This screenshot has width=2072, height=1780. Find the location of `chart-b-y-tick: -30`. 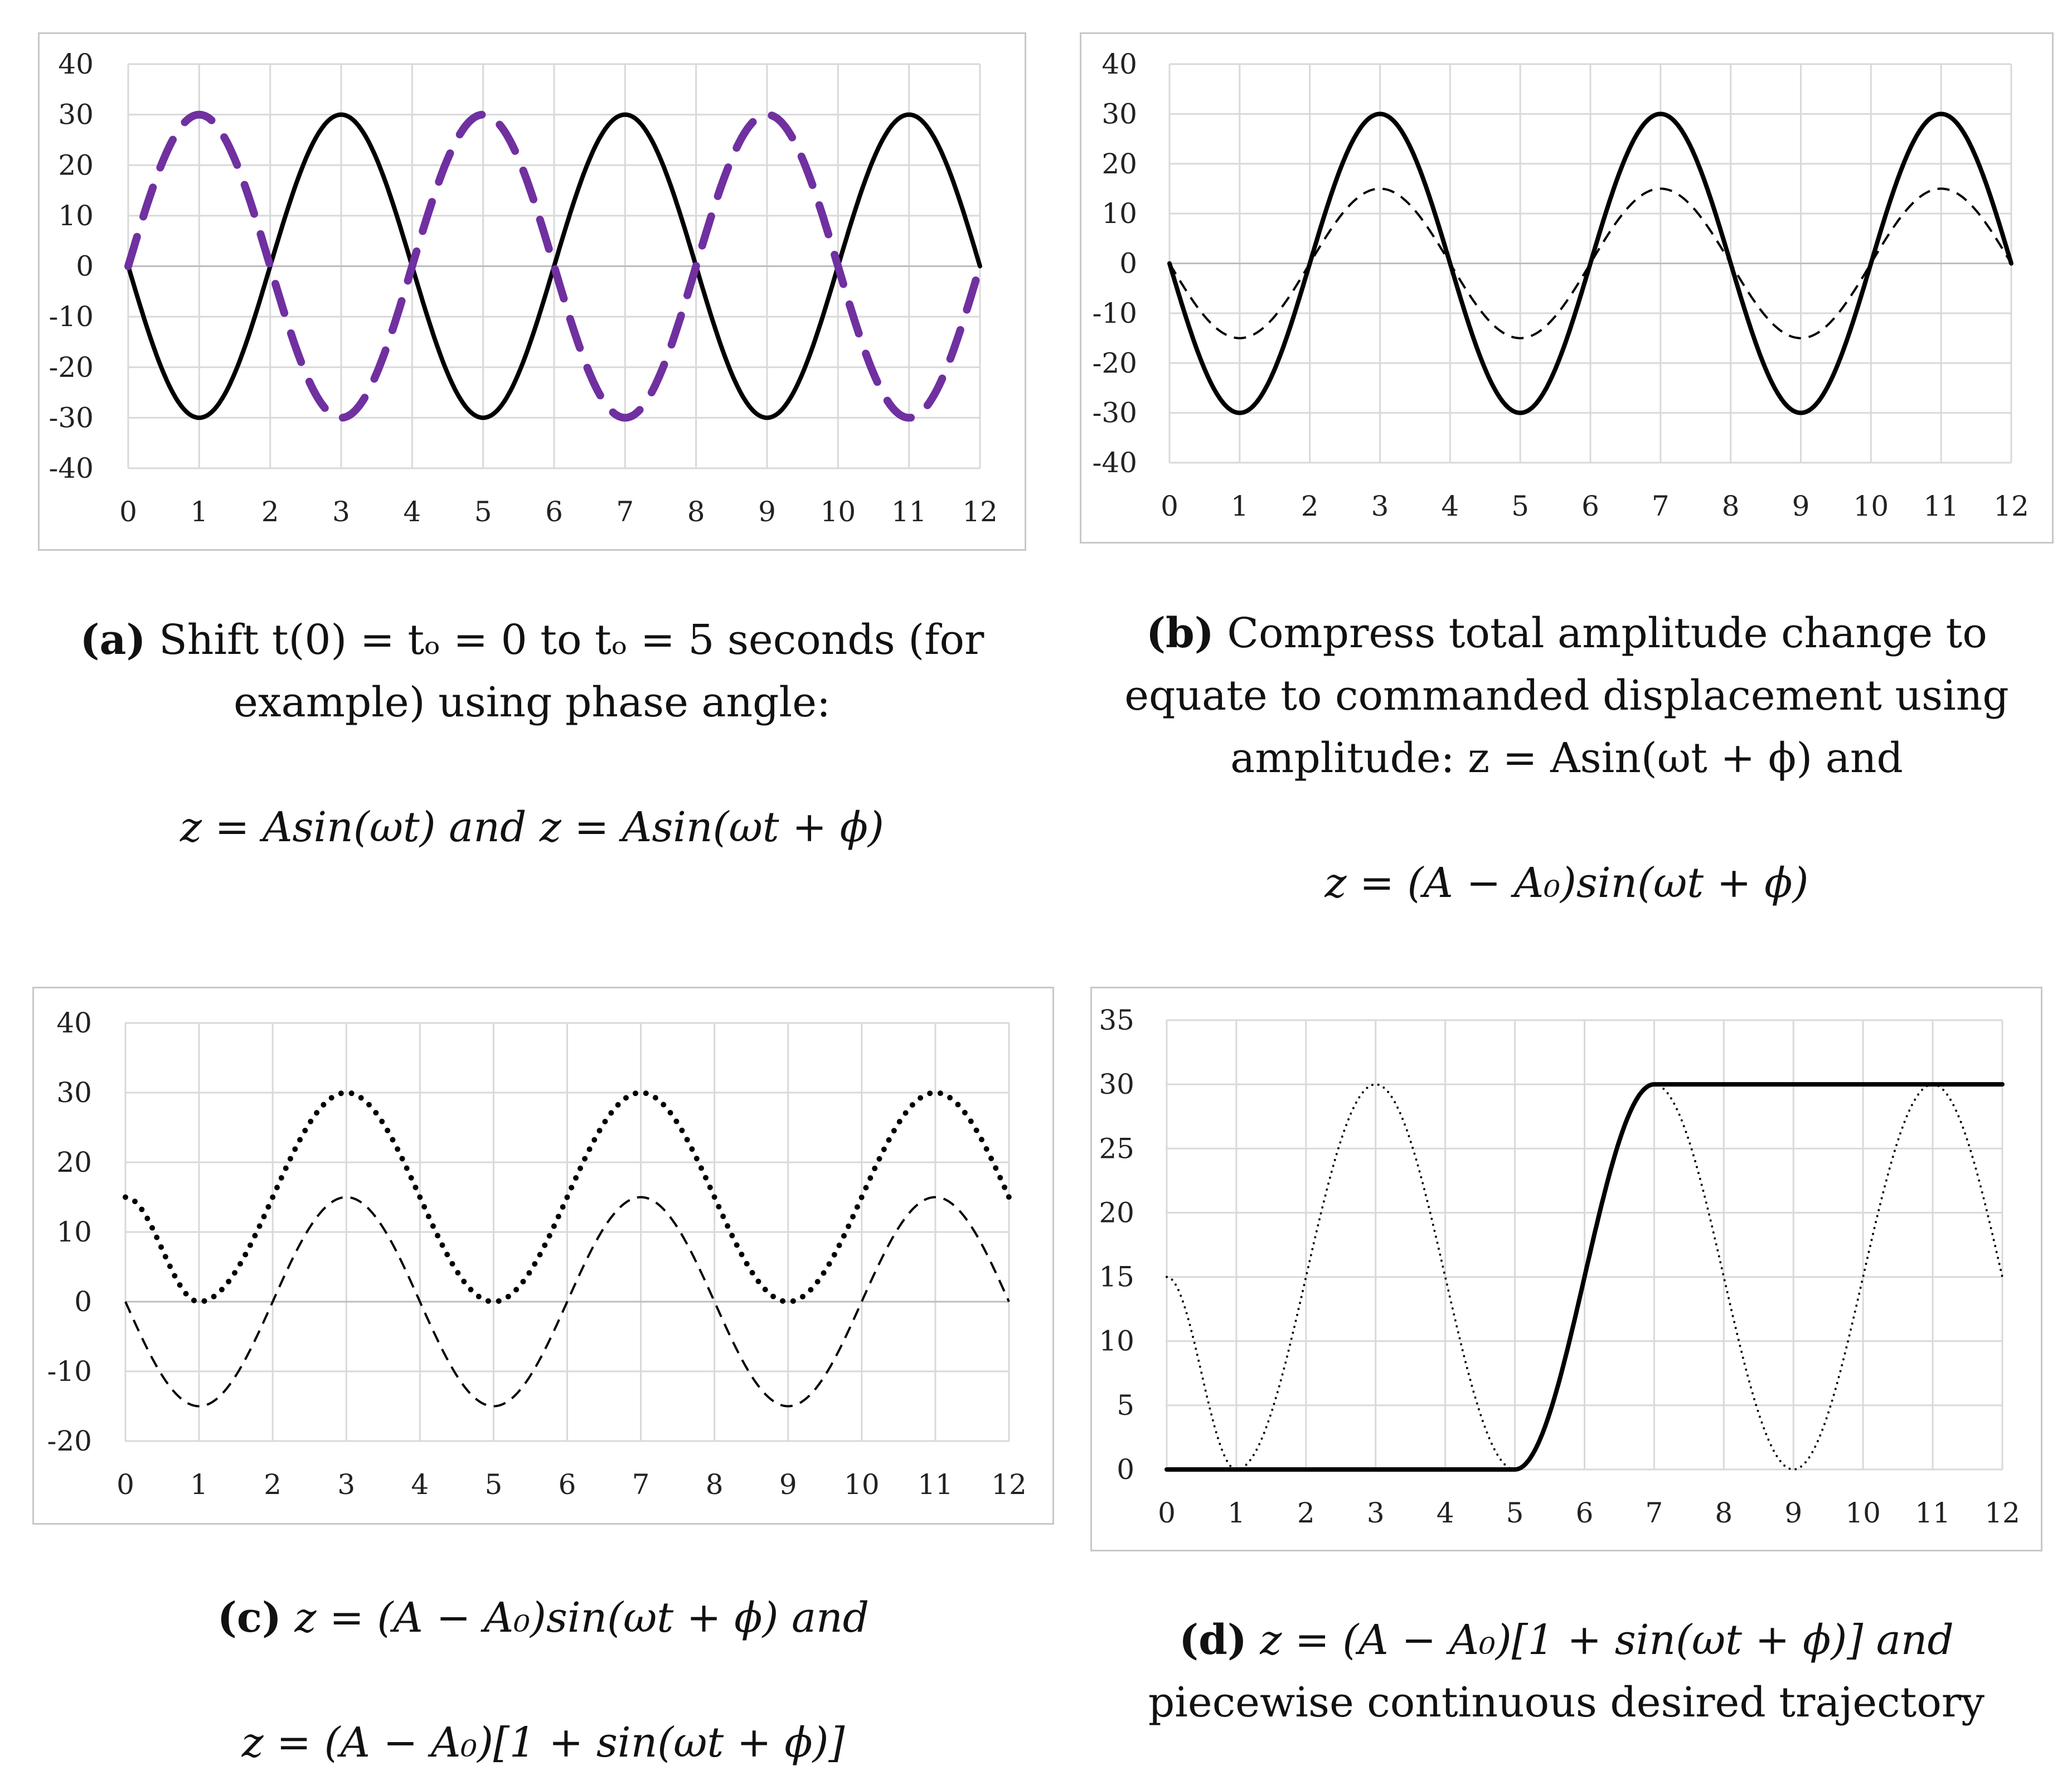

chart-b-y-tick: -30 is located at coordinates (1114, 413).